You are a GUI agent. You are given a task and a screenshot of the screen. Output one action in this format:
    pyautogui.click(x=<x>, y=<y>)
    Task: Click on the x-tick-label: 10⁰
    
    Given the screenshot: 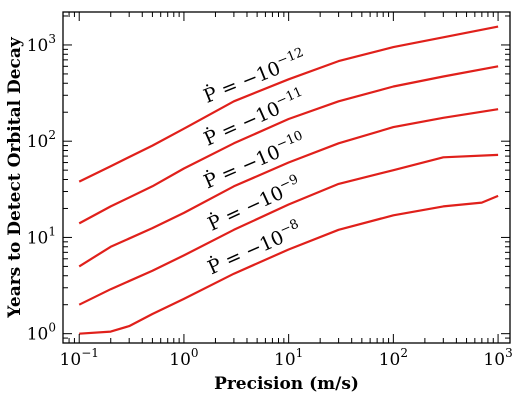 What is the action you would take?
    pyautogui.click(x=183, y=358)
    